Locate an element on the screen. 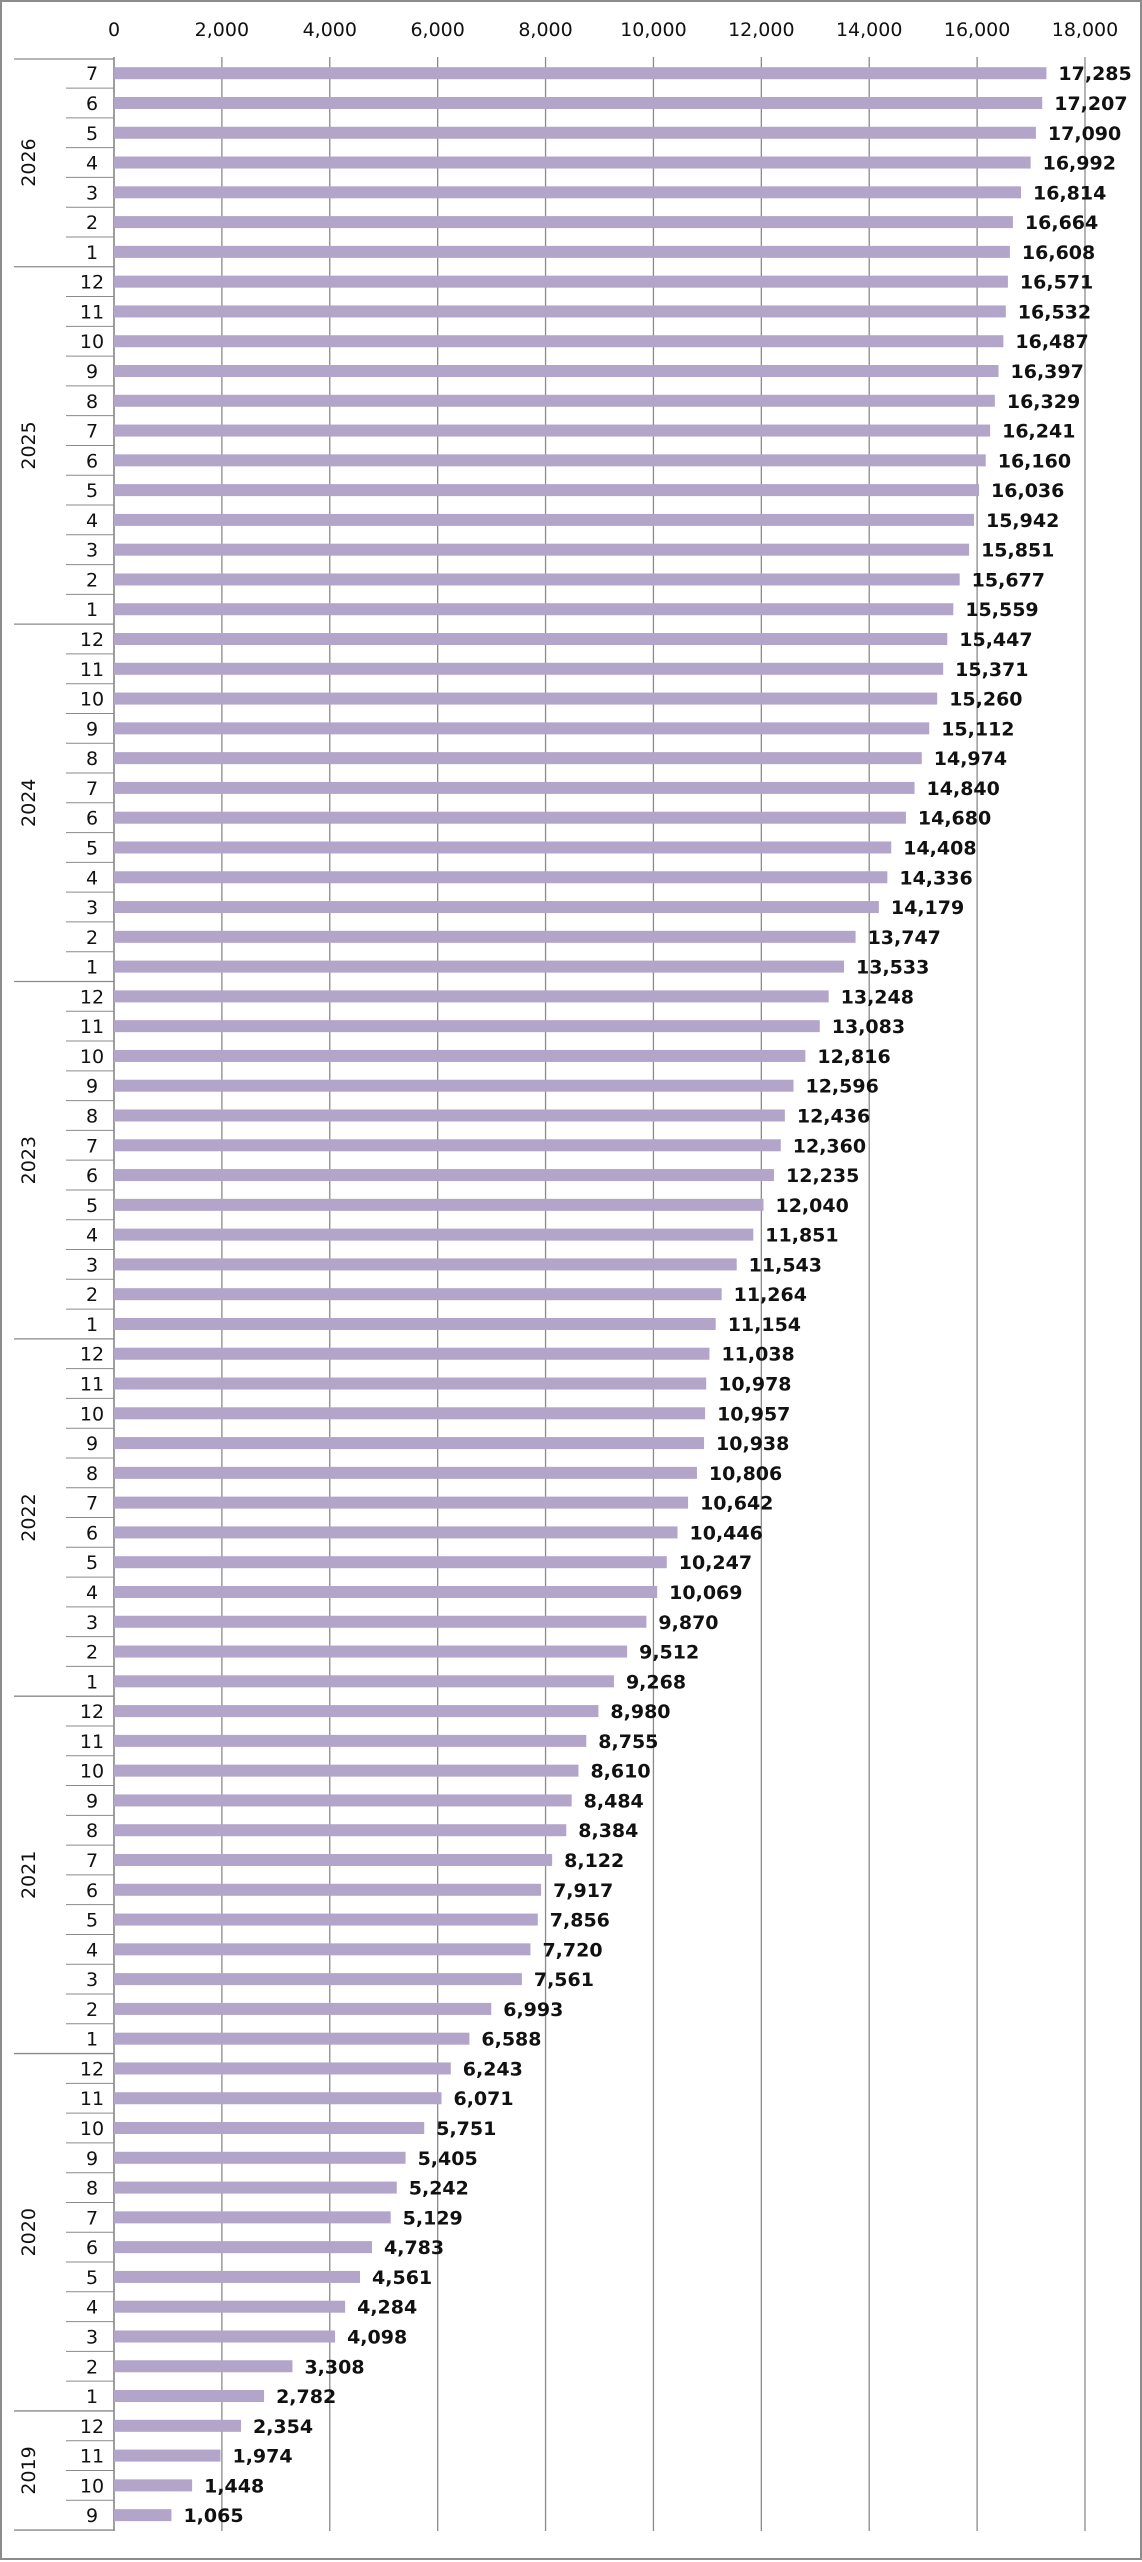 The image size is (1142, 2562). x-tick-label: 0 is located at coordinates (114, 30).